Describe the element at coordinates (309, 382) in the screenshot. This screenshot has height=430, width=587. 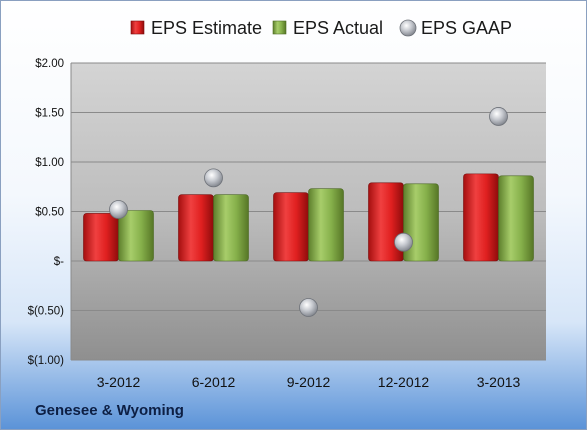
I see `x-tick-label: 9-2012` at that location.